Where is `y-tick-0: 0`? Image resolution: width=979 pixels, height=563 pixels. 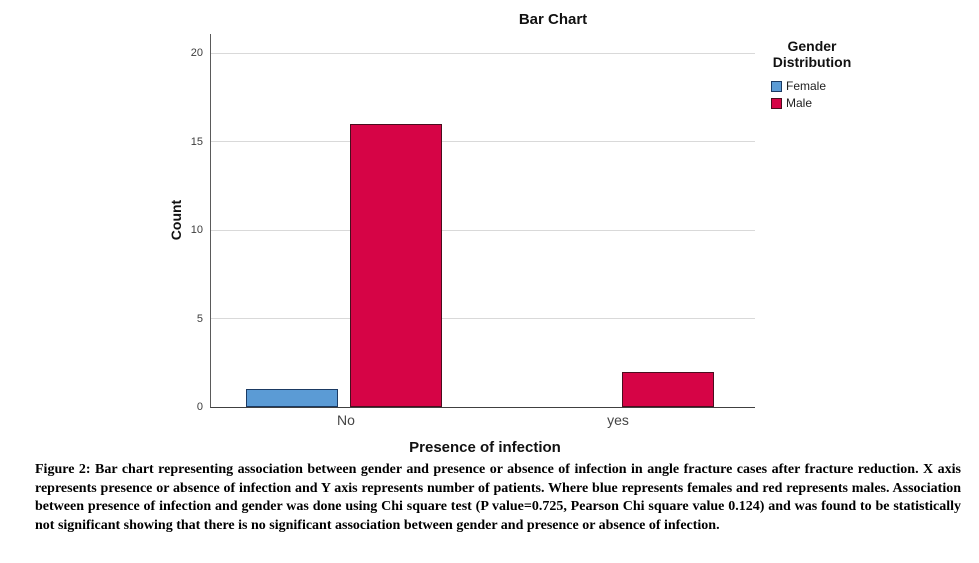
y-tick-0: 0 is located at coordinates (199, 407).